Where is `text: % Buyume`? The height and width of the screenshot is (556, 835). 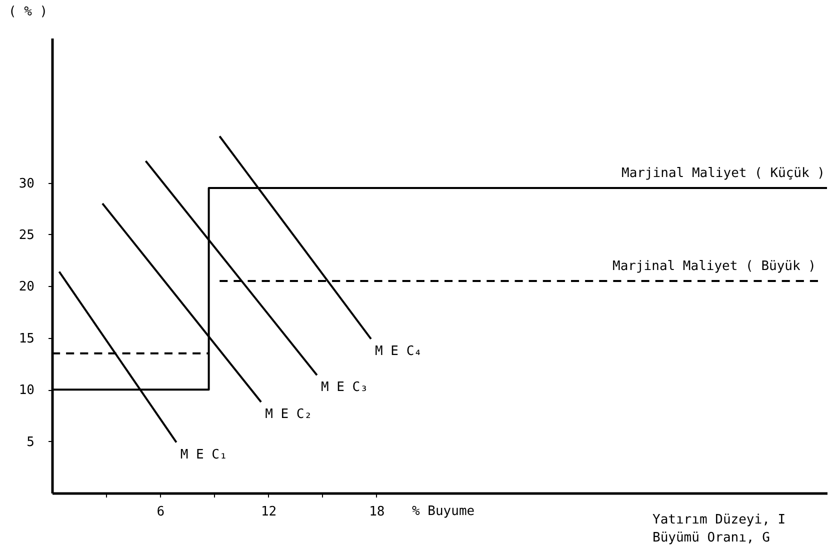 text: % Buyume is located at coordinates (443, 511).